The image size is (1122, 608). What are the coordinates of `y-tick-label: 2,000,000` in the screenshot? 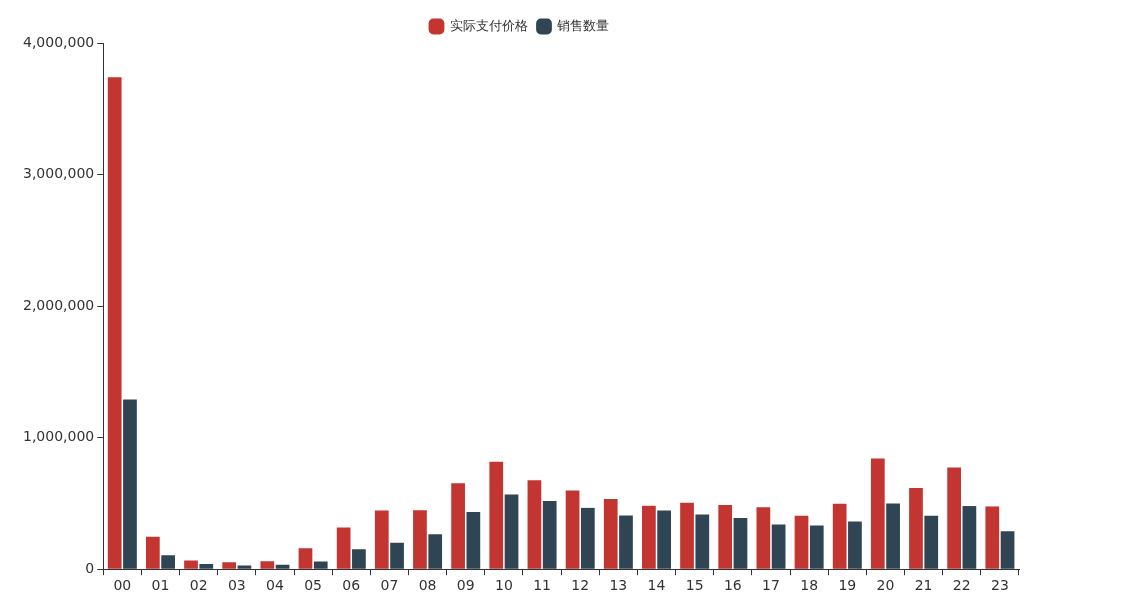 It's located at (58, 304).